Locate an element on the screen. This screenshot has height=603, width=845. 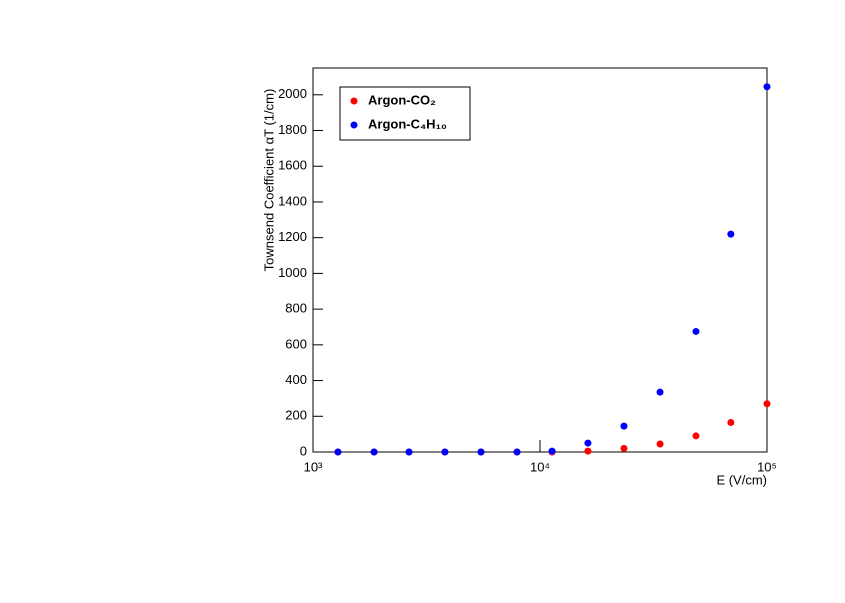
y-tick-label: 0 is located at coordinates (303, 450).